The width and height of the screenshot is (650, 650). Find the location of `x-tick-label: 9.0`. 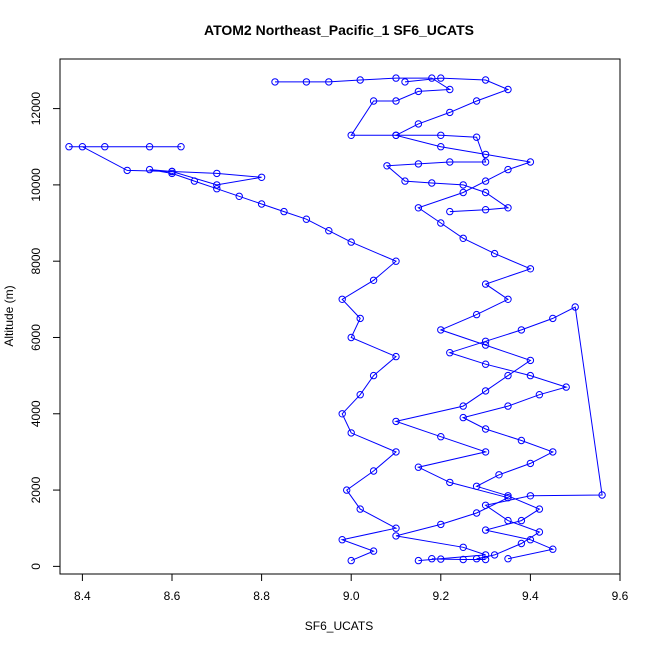

x-tick-label: 9.0 is located at coordinates (351, 596).